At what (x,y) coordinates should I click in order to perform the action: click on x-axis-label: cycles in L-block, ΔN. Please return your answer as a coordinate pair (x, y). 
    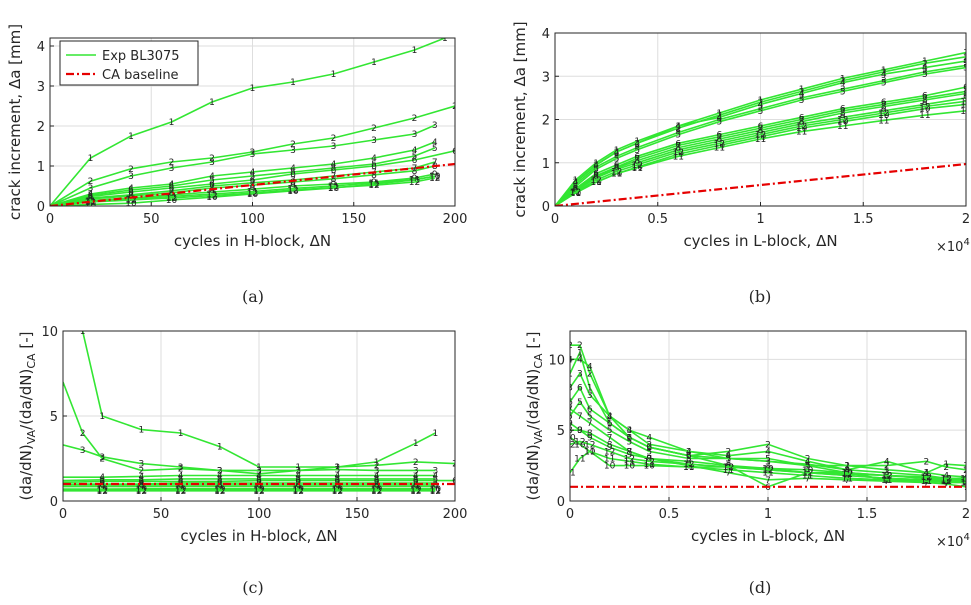
    Looking at the image, I should click on (760, 241).